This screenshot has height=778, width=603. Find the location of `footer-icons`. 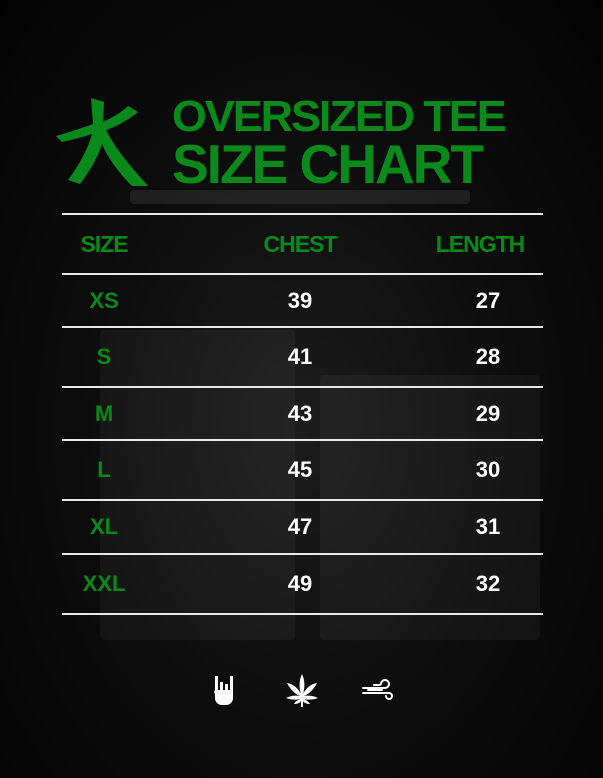

footer-icons is located at coordinates (301, 690).